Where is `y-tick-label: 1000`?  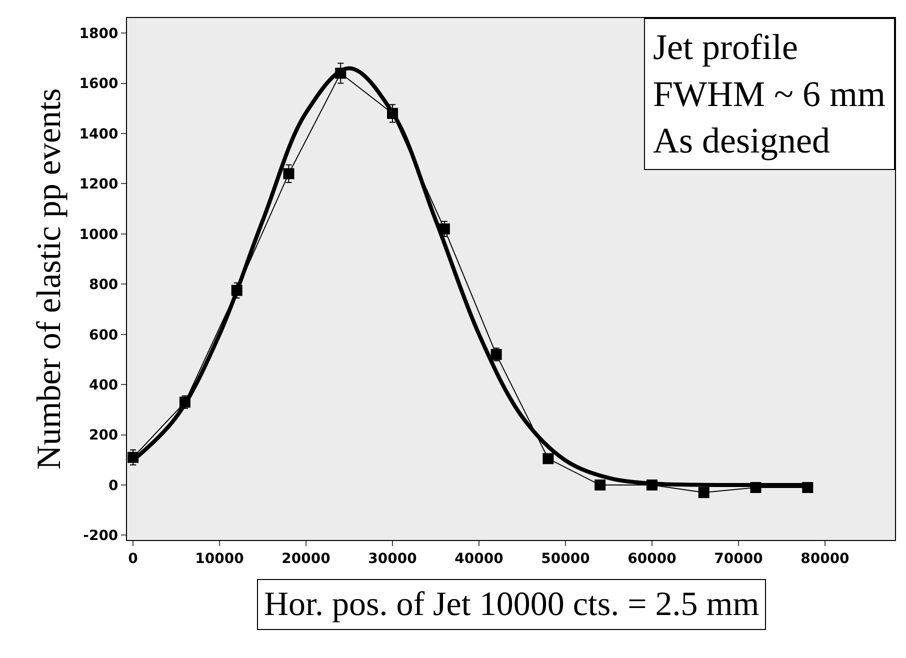
y-tick-label: 1000 is located at coordinates (98, 234).